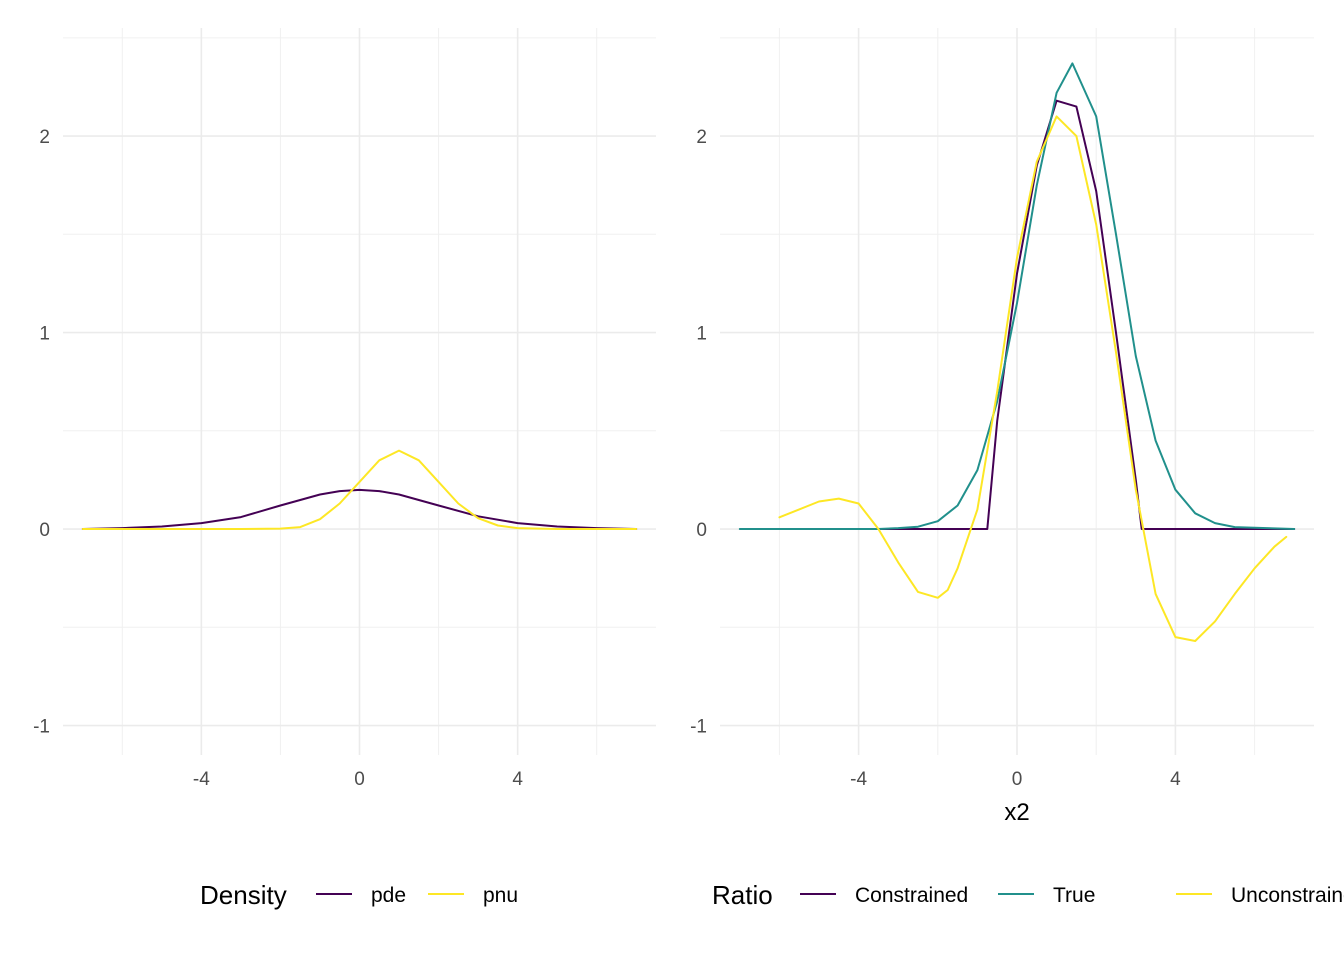 The image size is (1344, 960). Describe the element at coordinates (1016, 812) in the screenshot. I see `x-axis-title: x2` at that location.